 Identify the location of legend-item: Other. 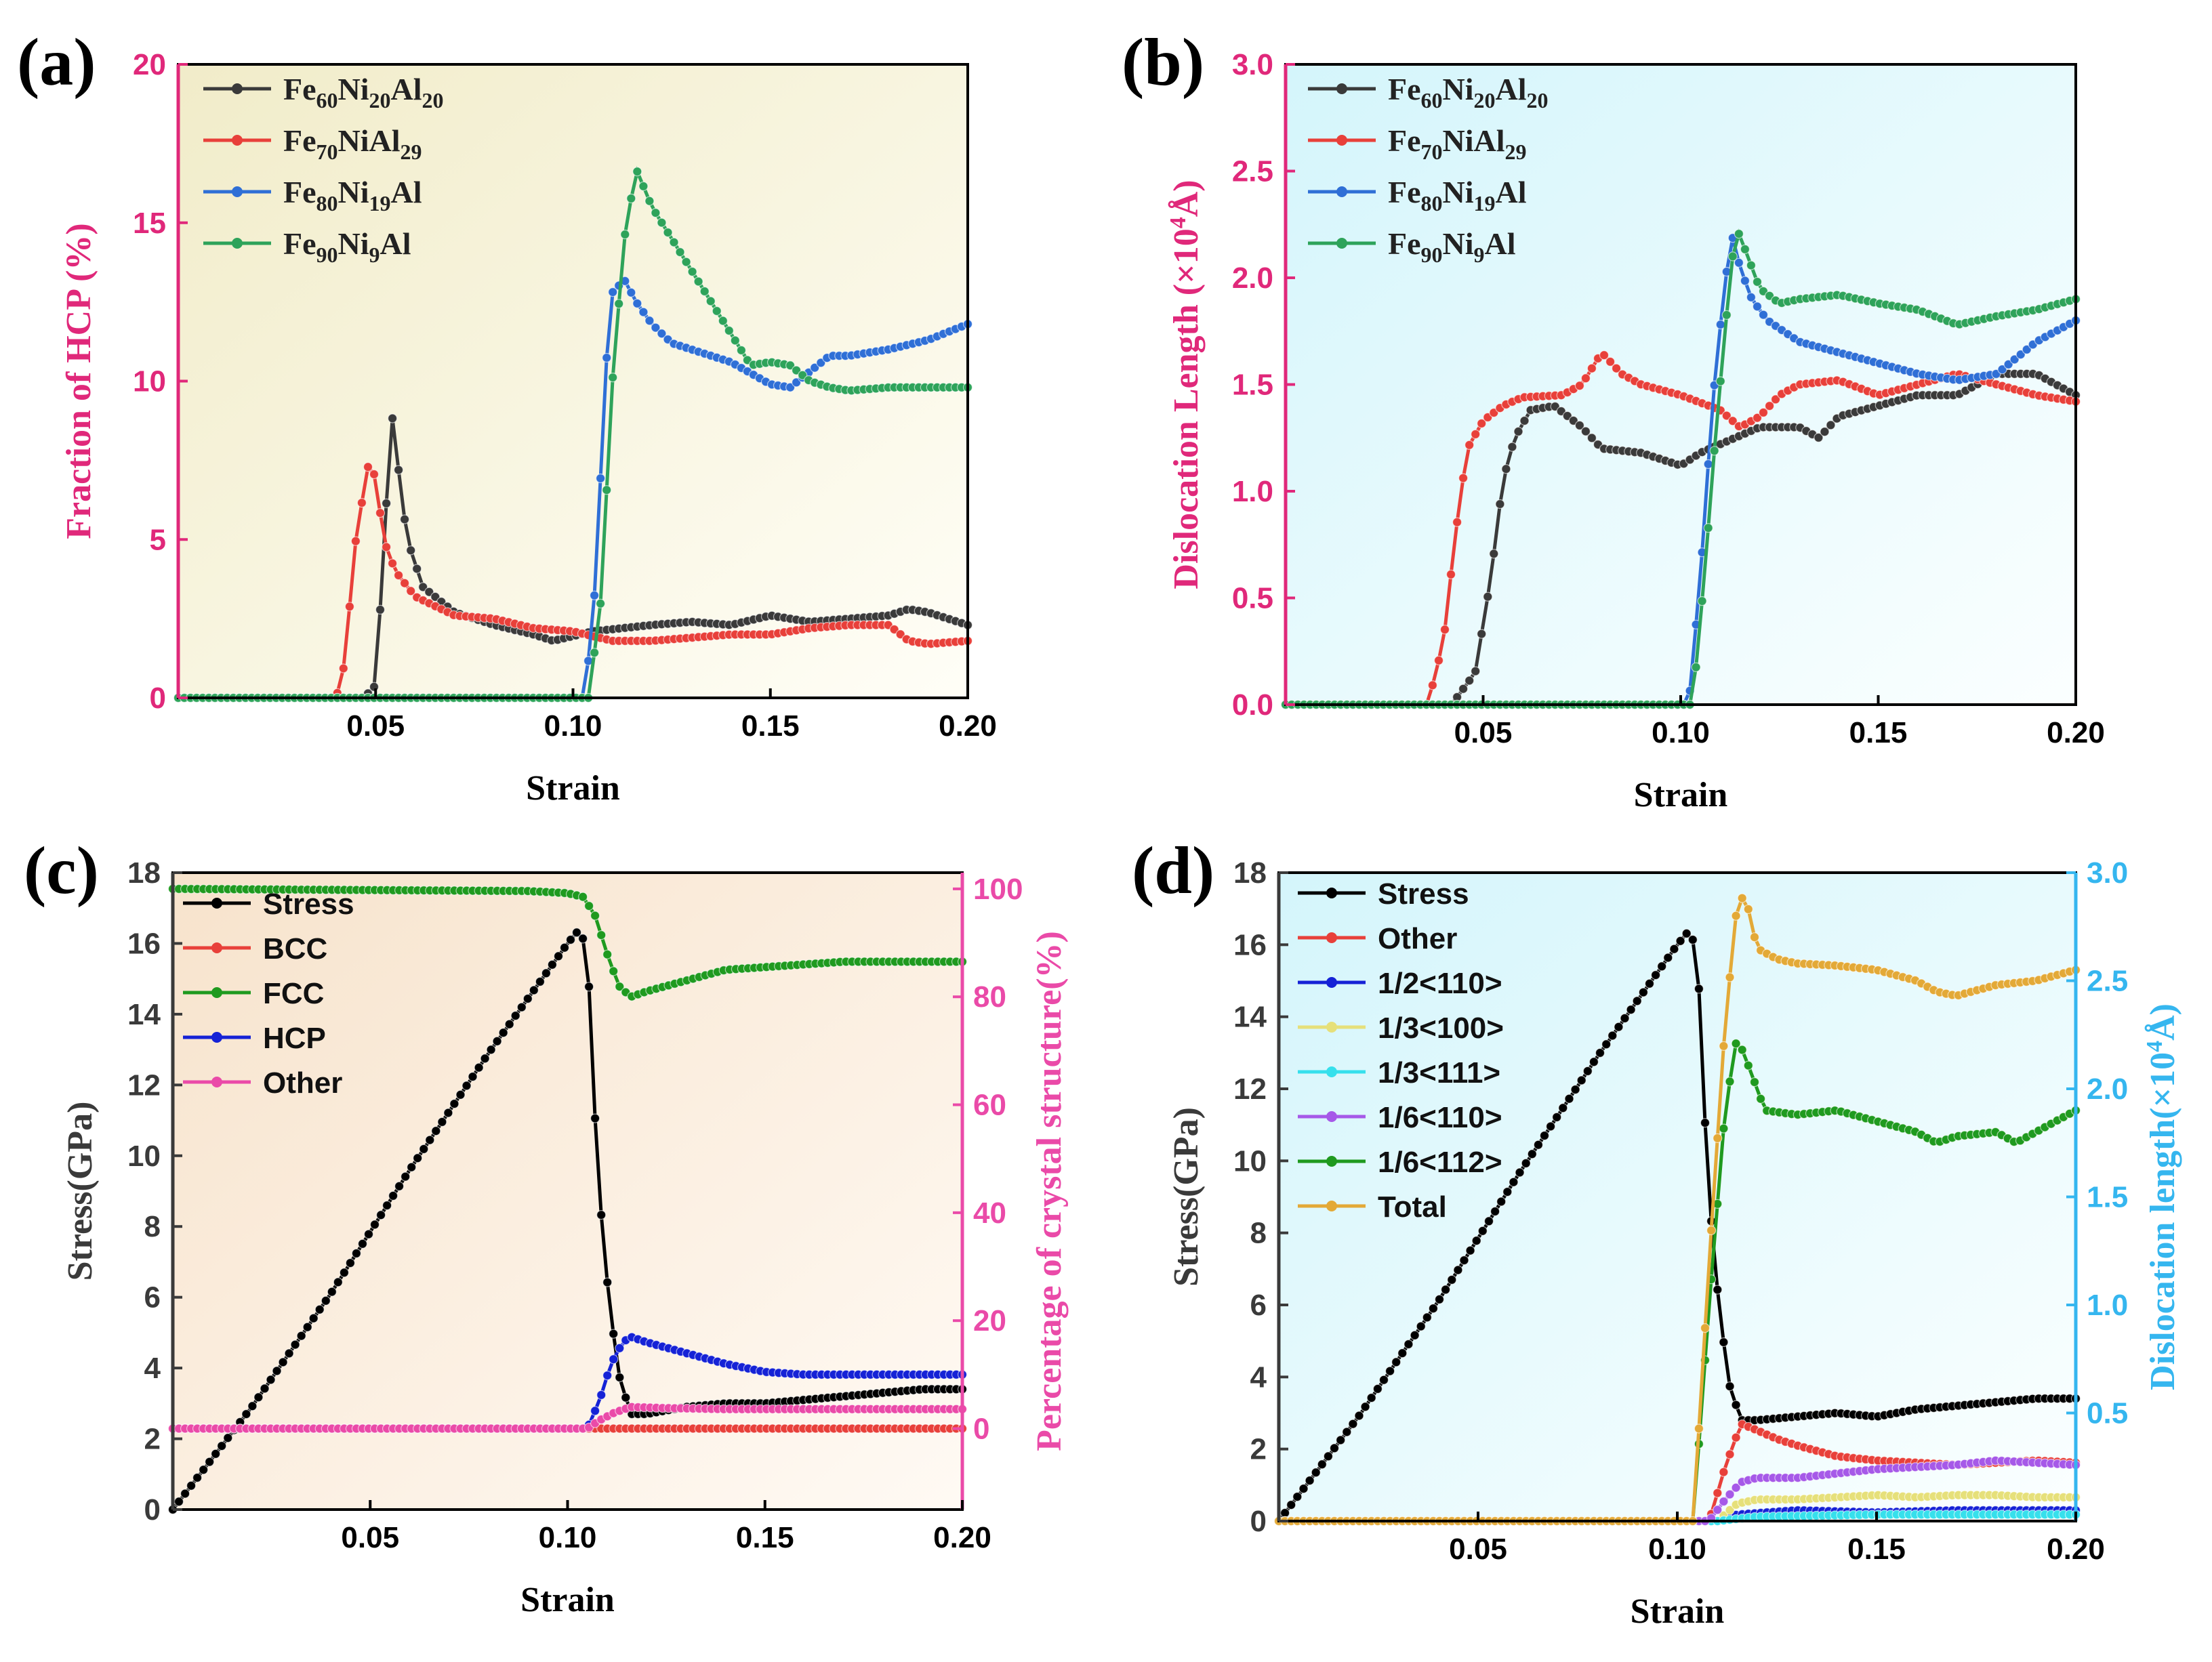
(1377, 938).